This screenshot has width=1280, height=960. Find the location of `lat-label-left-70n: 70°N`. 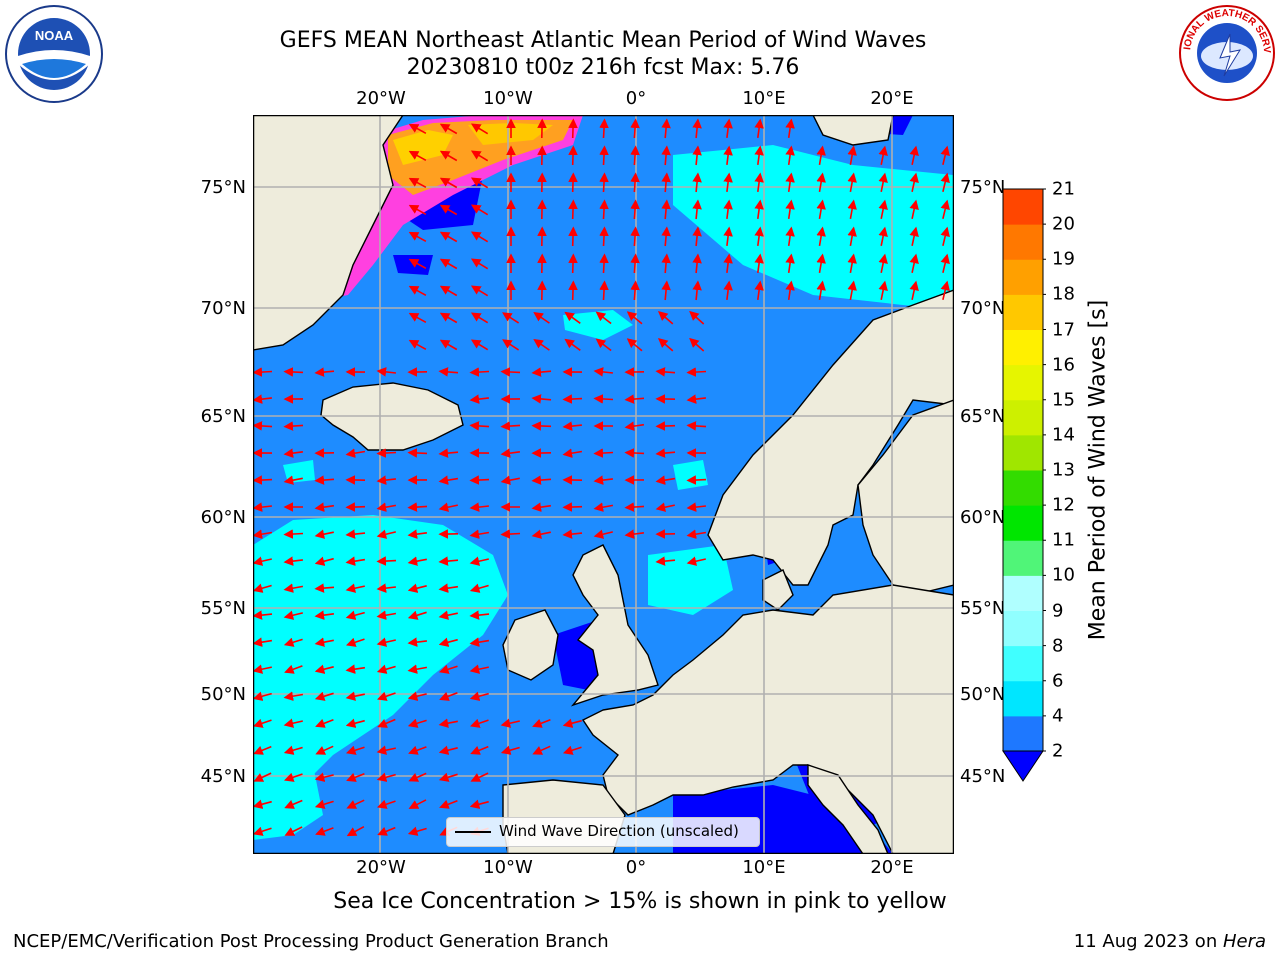

lat-label-left-70n: 70°N is located at coordinates (223, 308).